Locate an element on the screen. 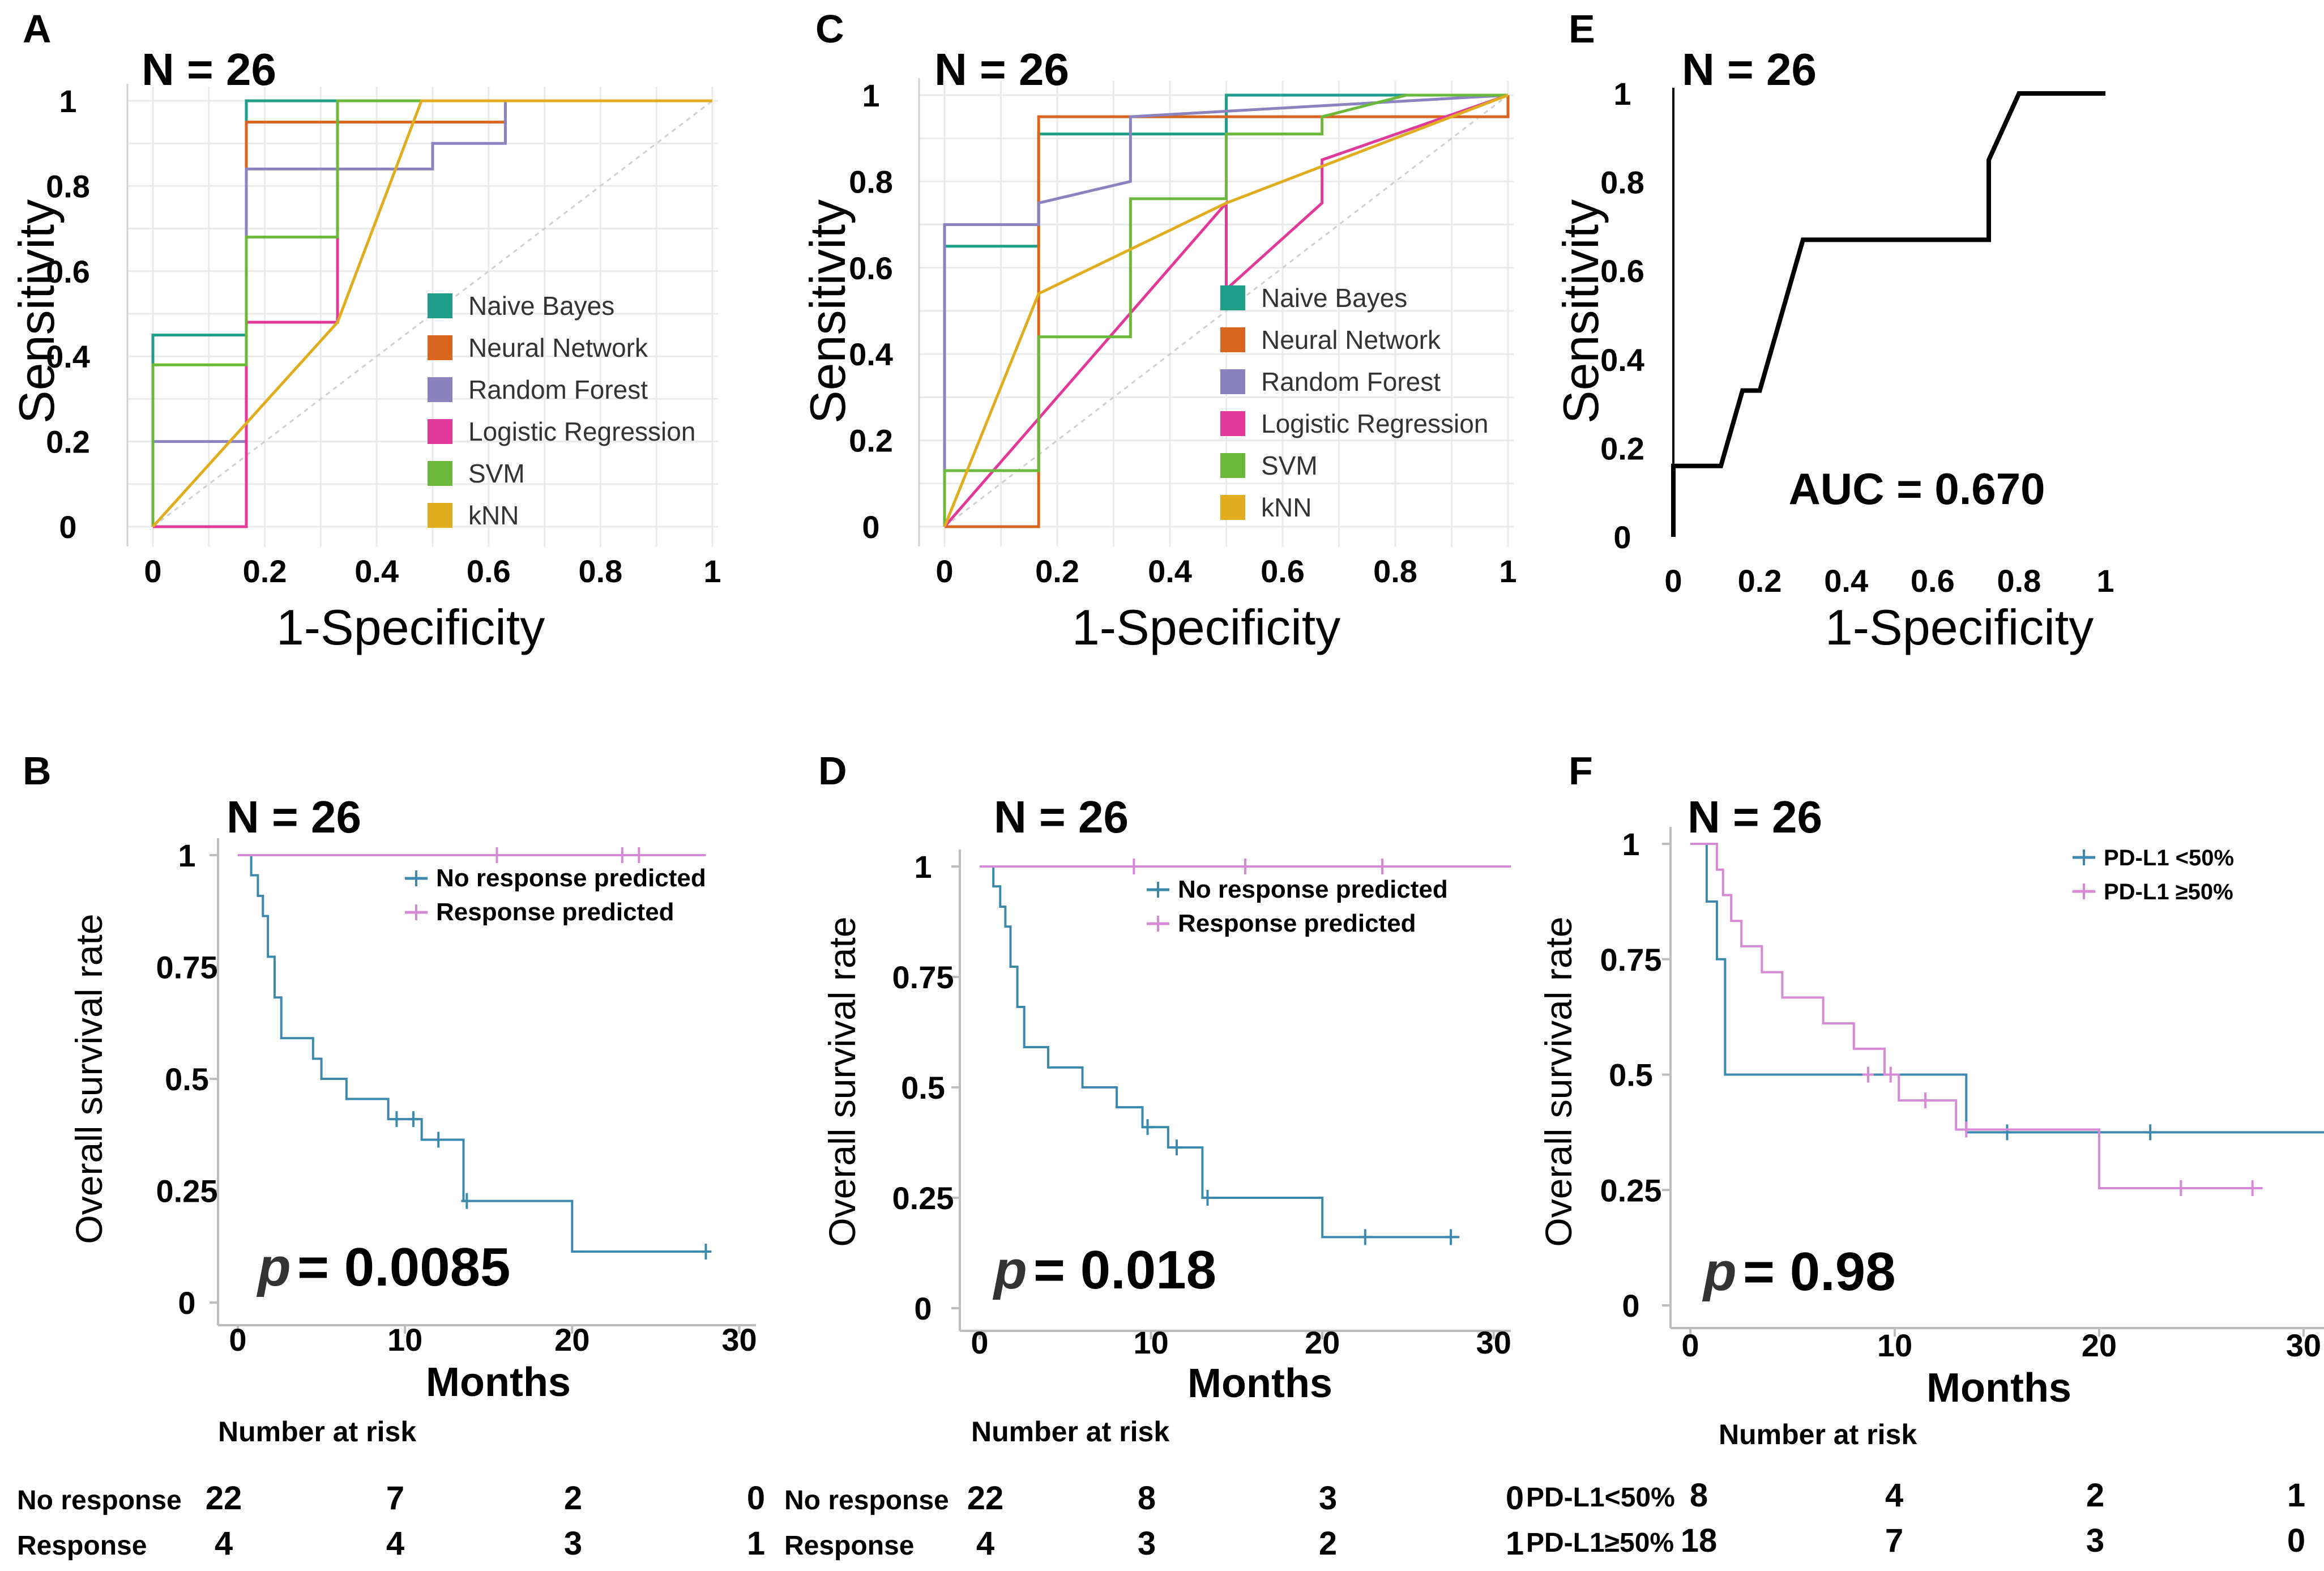 This screenshot has width=2324, height=1571. legend-label: kNN is located at coordinates (493, 515).